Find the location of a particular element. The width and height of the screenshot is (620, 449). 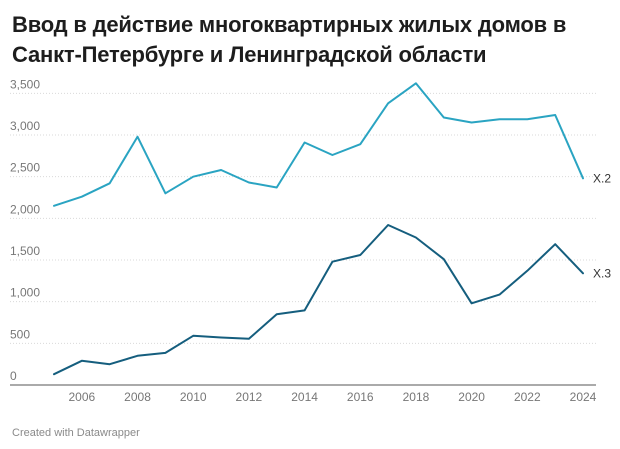

y-tick-label: 2,500 is located at coordinates (25, 168).